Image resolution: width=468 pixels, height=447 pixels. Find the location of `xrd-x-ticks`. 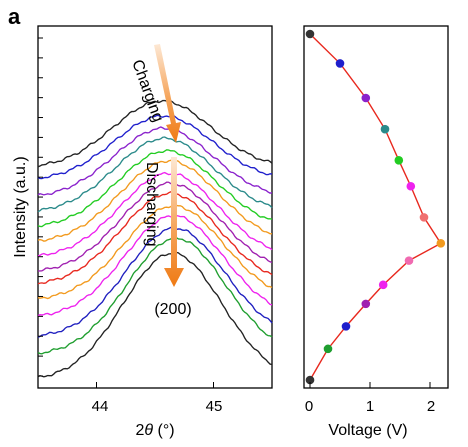

xrd-x-ticks is located at coordinates (155, 385).